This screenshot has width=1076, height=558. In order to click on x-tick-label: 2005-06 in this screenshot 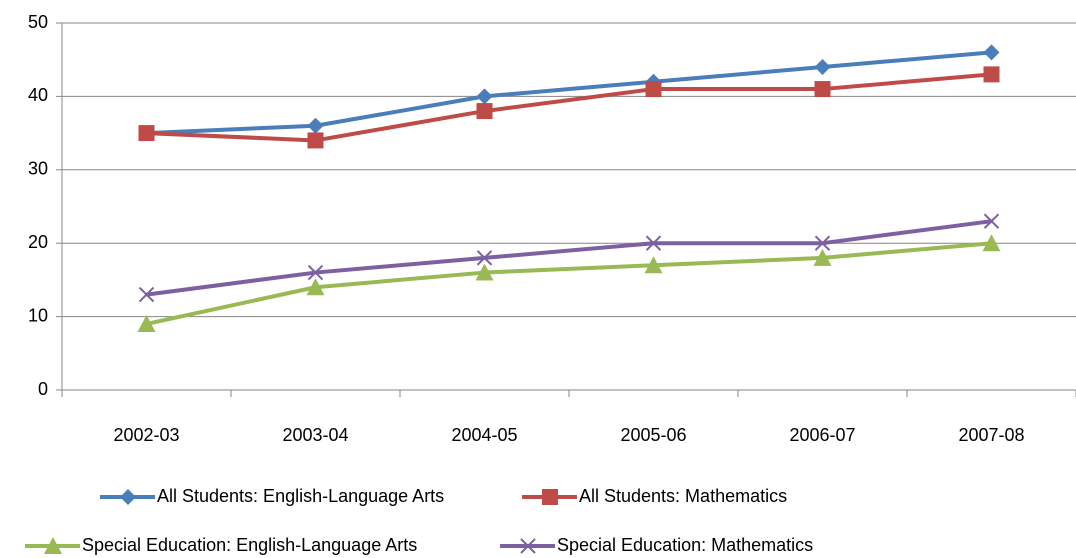, I will do `click(653, 435)`.